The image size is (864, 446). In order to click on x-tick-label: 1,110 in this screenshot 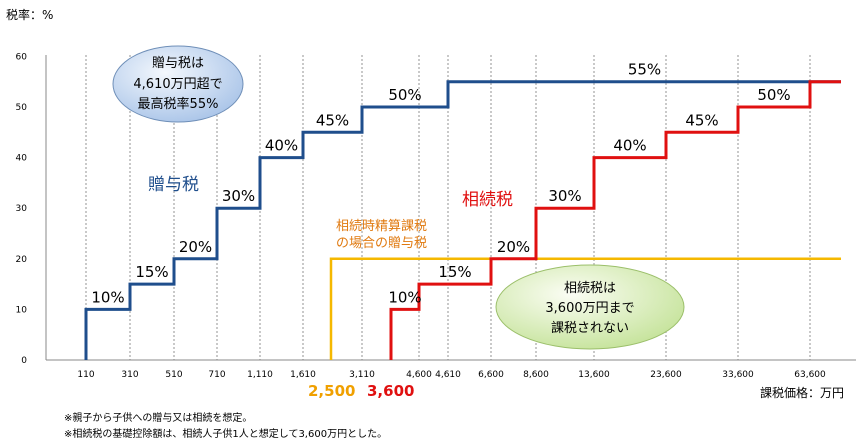, I will do `click(260, 375)`.